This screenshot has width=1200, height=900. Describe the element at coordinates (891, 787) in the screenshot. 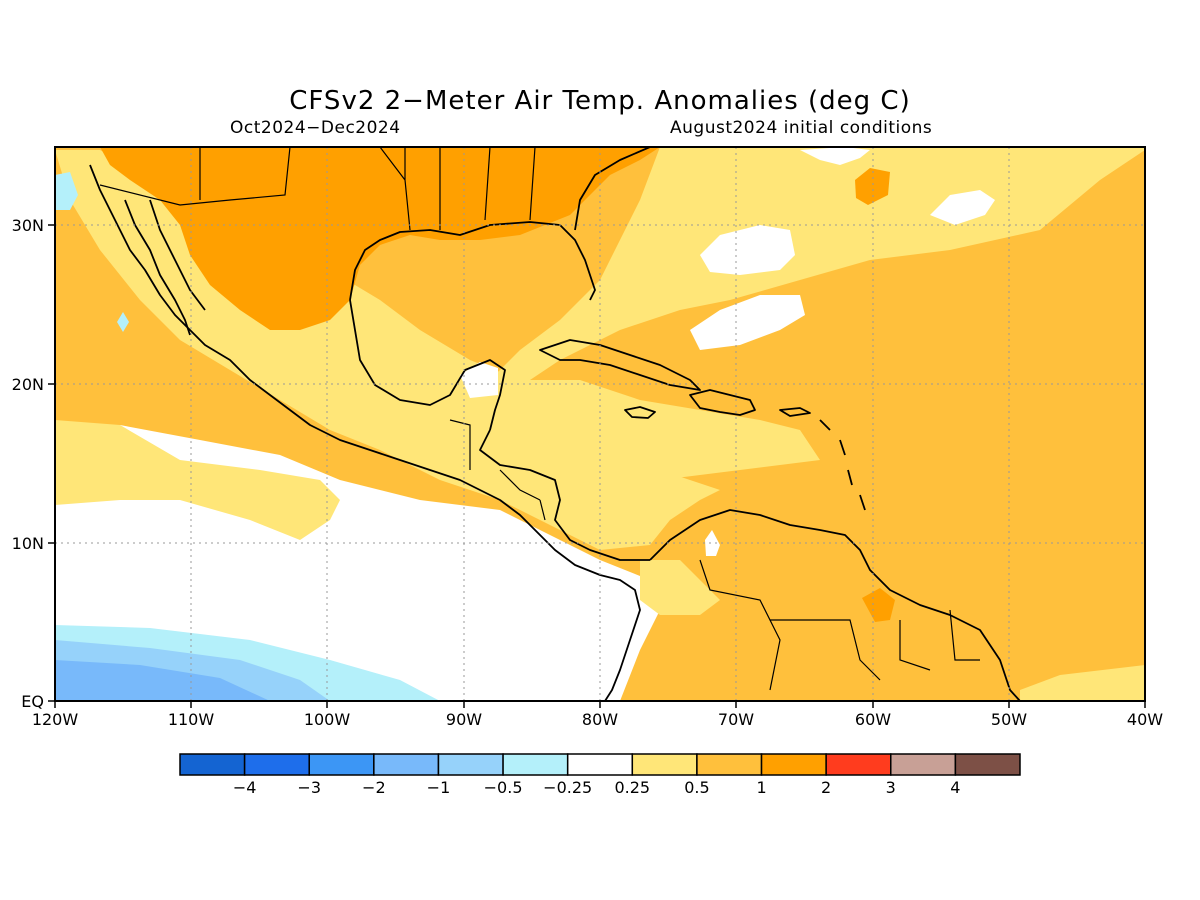

I see `colorbar-label: 3` at that location.